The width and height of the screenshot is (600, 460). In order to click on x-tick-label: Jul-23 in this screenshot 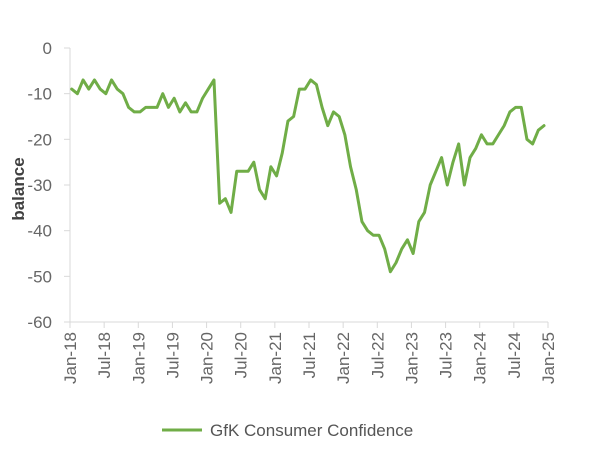, I will do `click(446, 355)`.